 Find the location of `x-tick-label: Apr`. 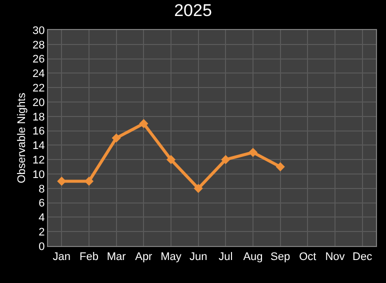

x-tick-label: Apr is located at coordinates (144, 257).